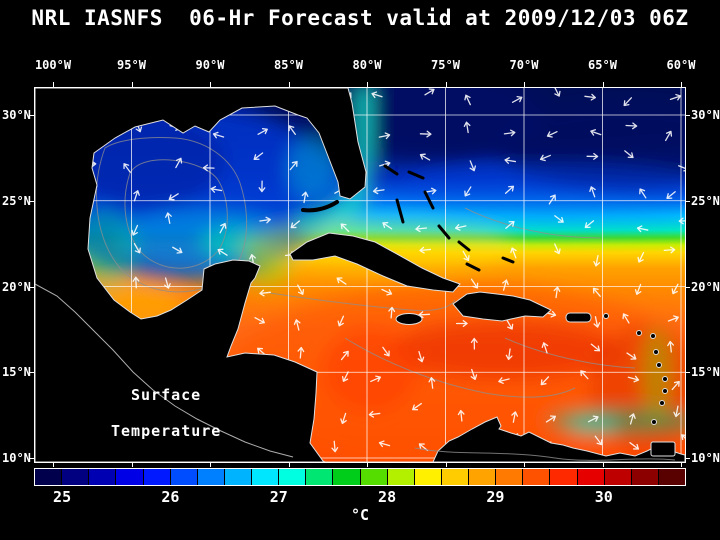 The image size is (720, 540). What do you see at coordinates (16, 200) in the screenshot?
I see `lat-tick-label-left: 25°N` at bounding box center [16, 200].